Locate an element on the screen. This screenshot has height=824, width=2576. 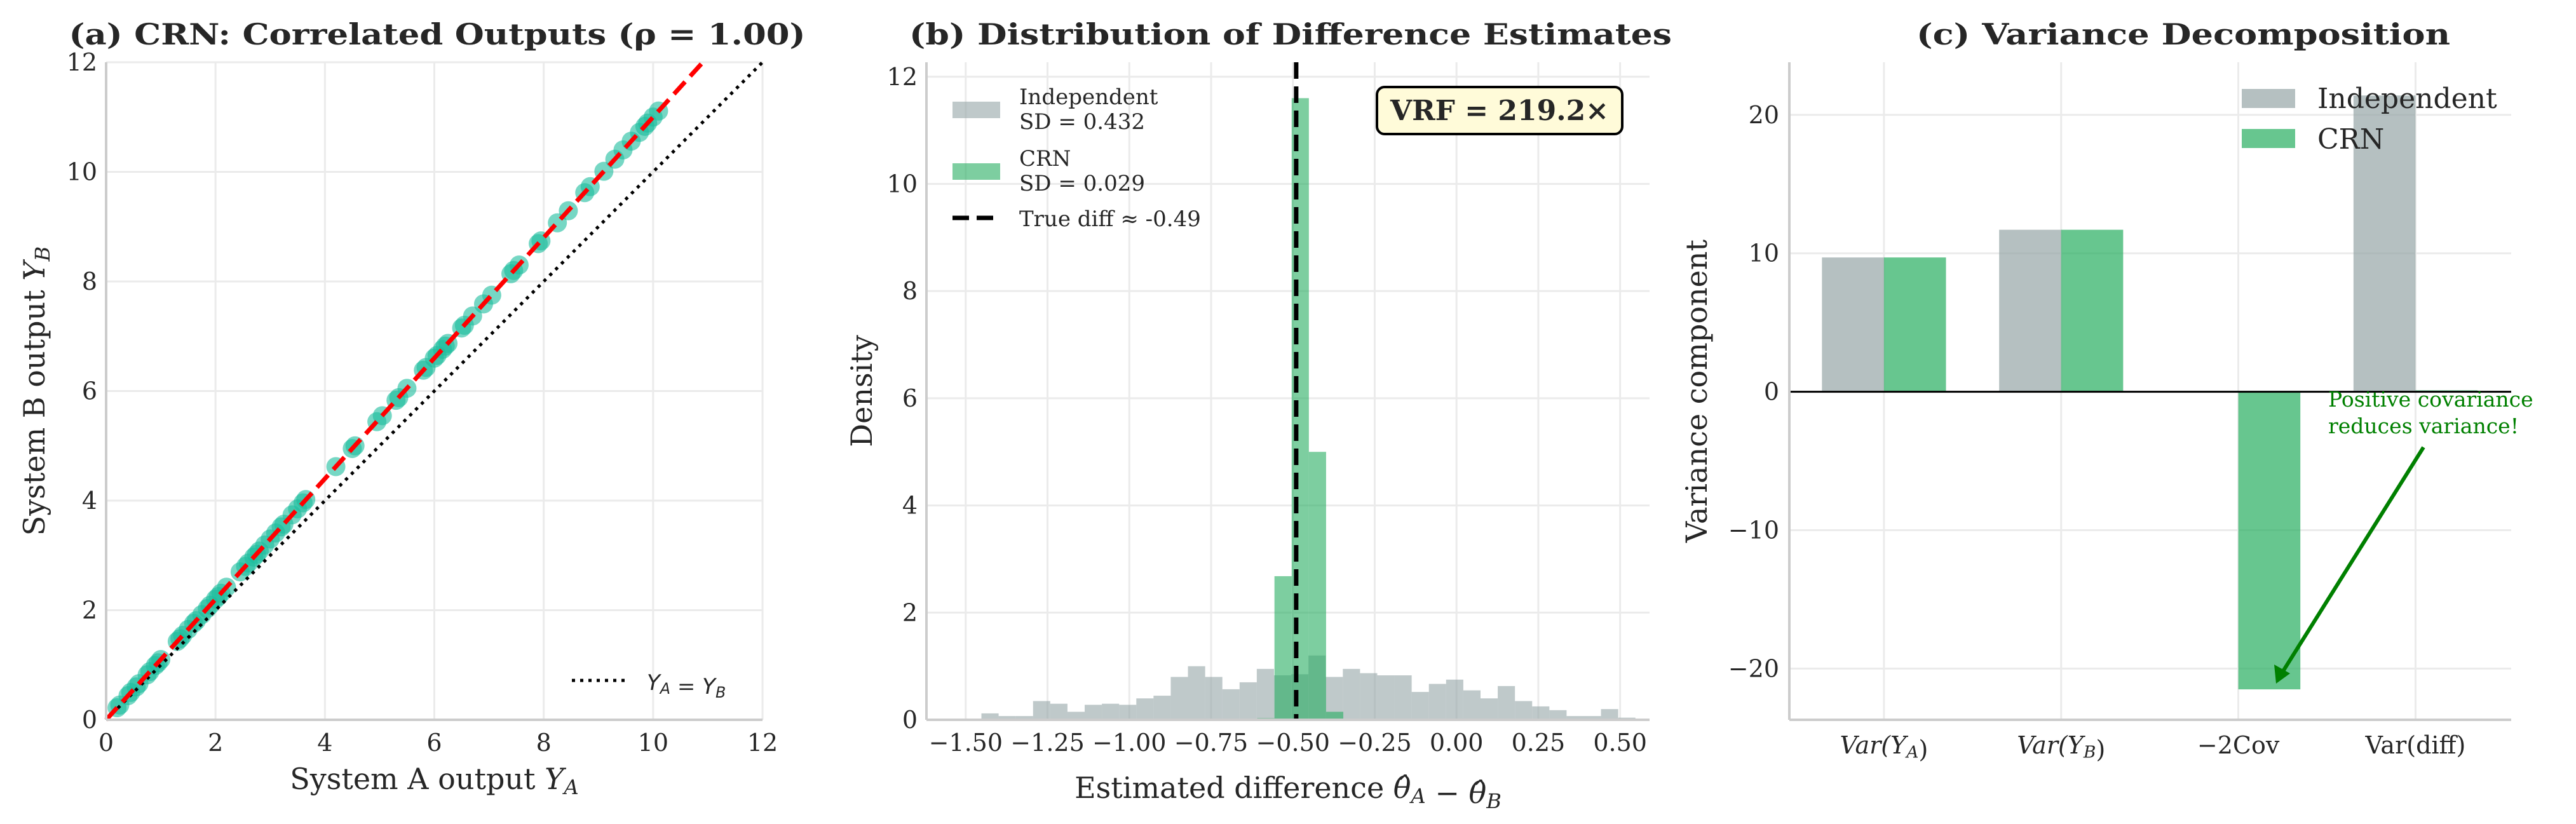
x-tick-label: 10 is located at coordinates (653, 743).